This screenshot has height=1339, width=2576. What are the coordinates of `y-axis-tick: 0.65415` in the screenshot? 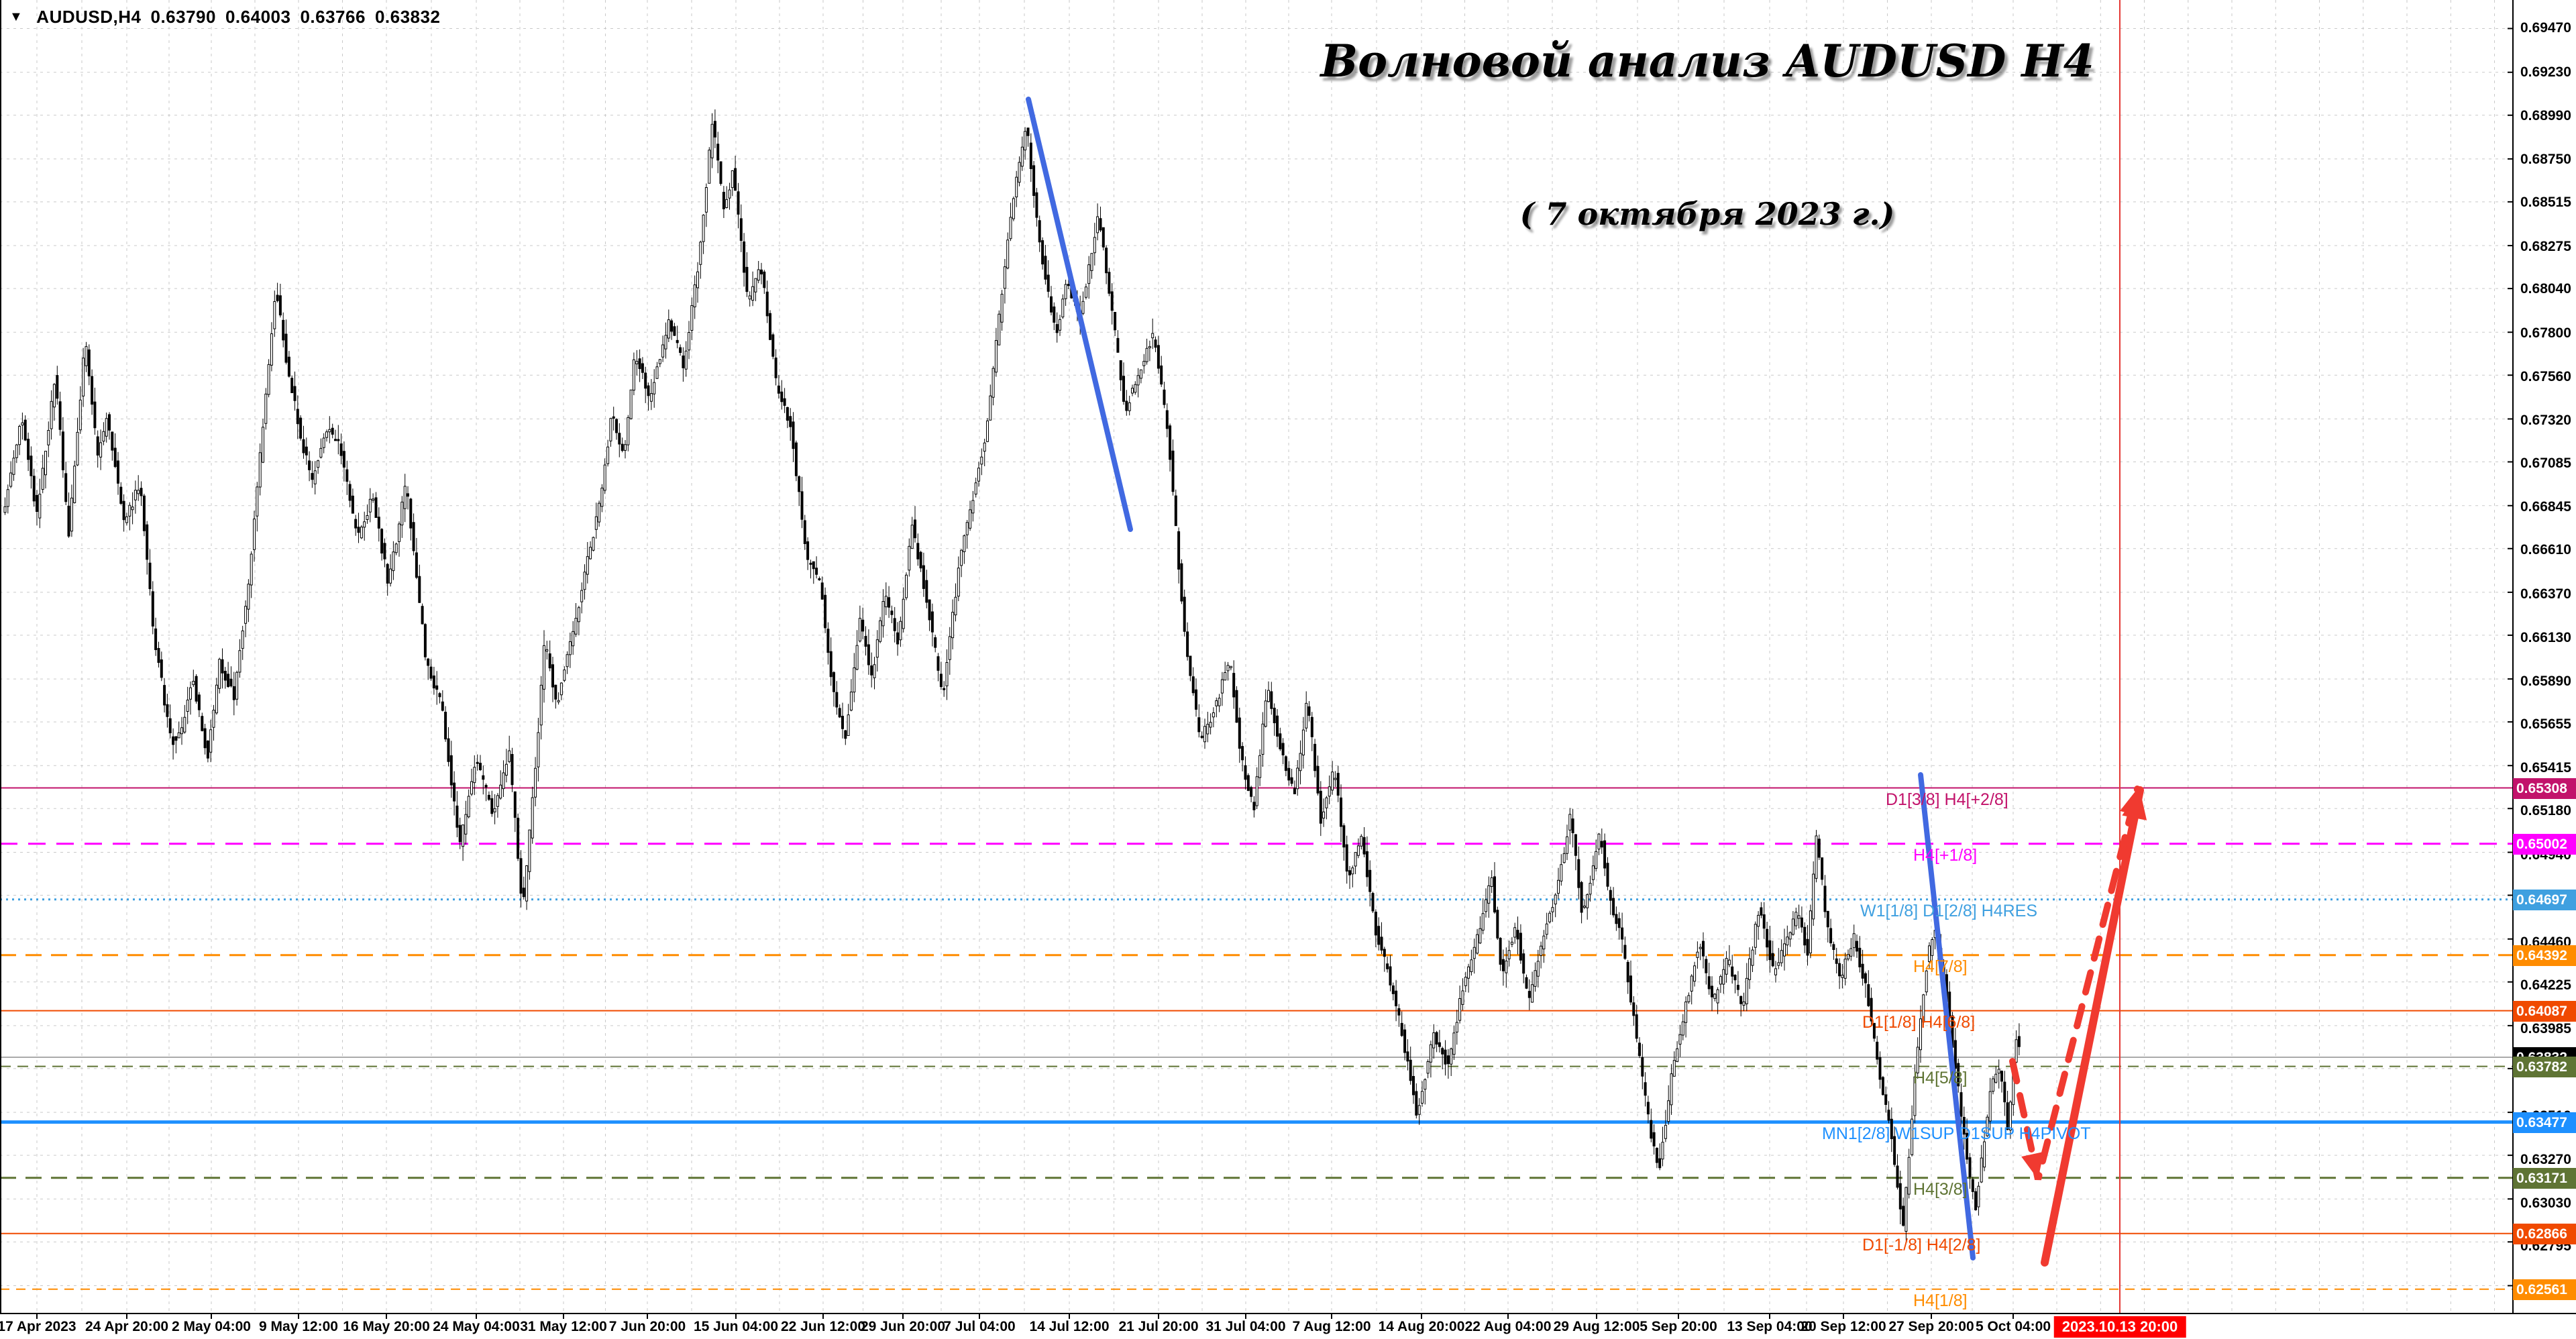 It's located at (2545, 768).